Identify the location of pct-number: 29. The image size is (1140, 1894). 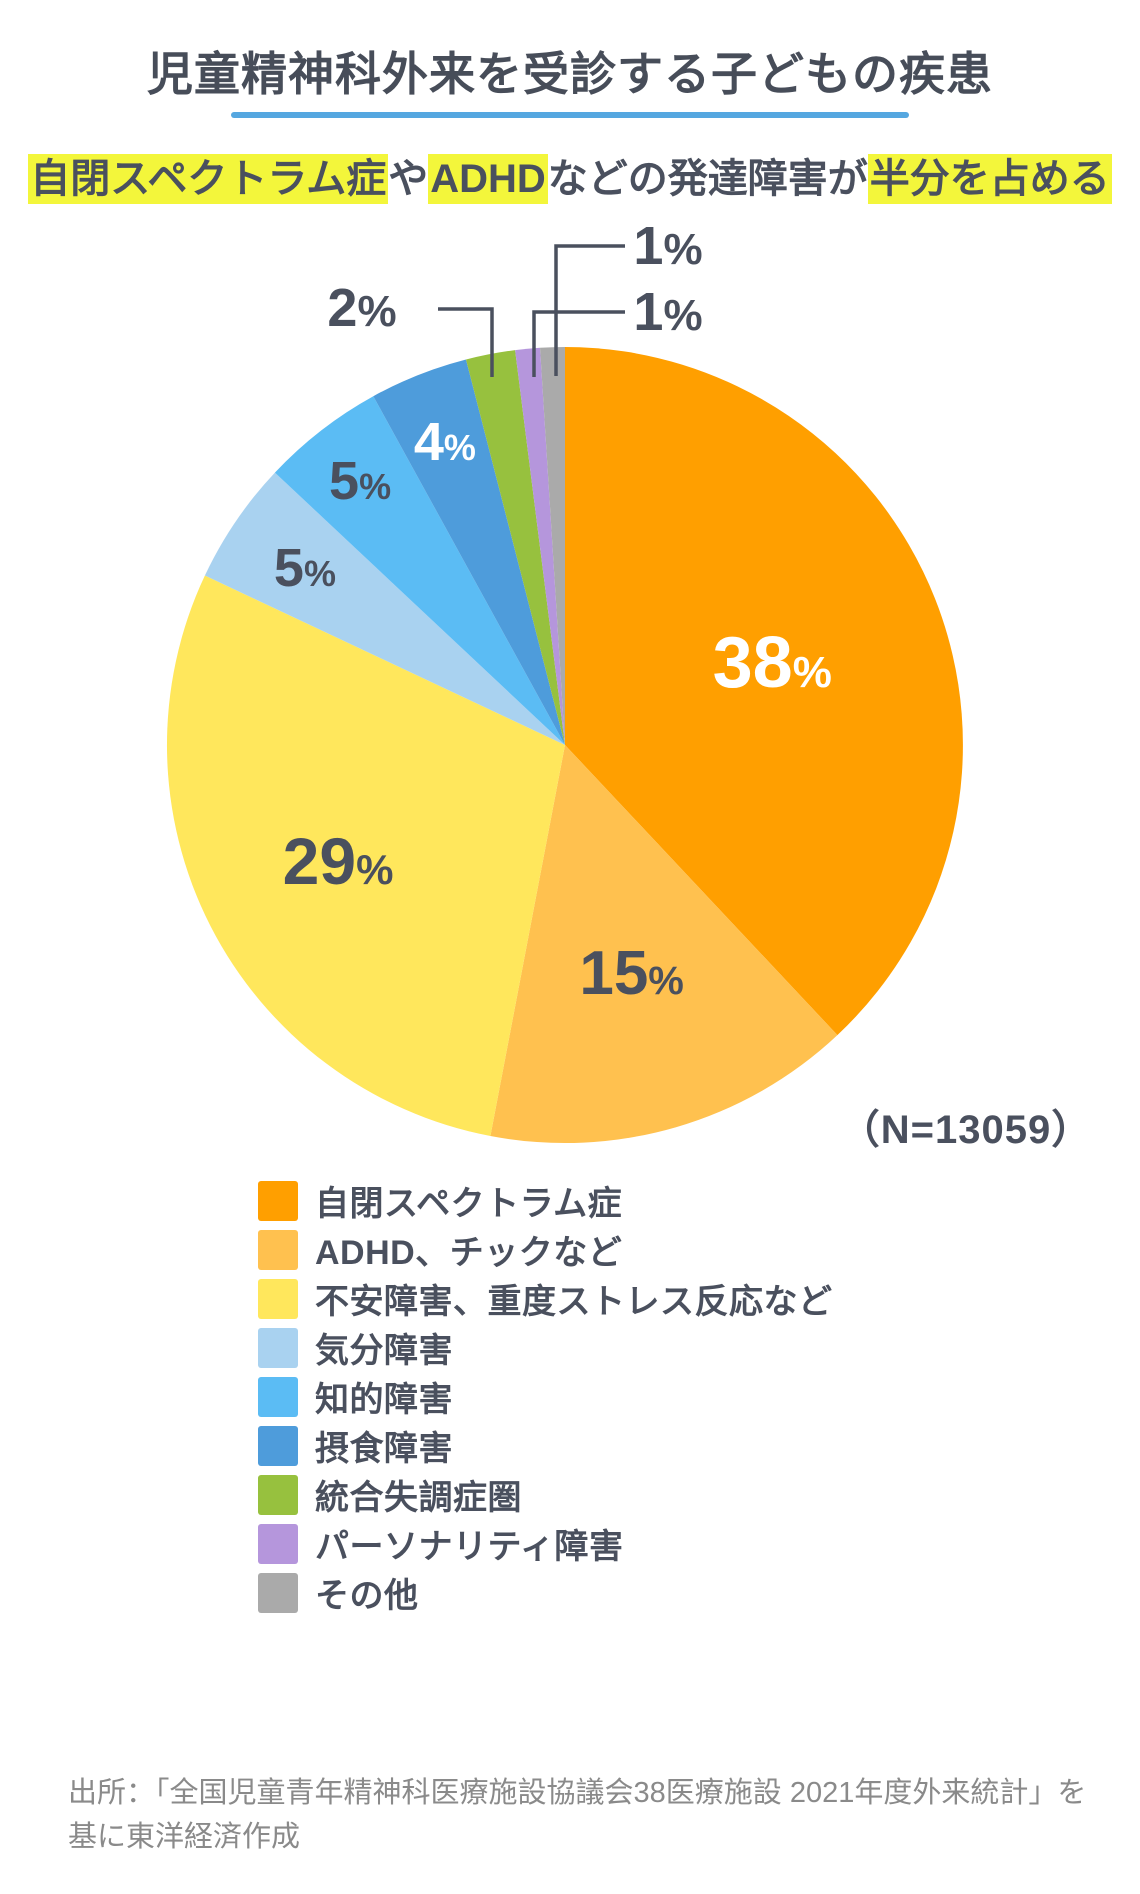
(319, 860).